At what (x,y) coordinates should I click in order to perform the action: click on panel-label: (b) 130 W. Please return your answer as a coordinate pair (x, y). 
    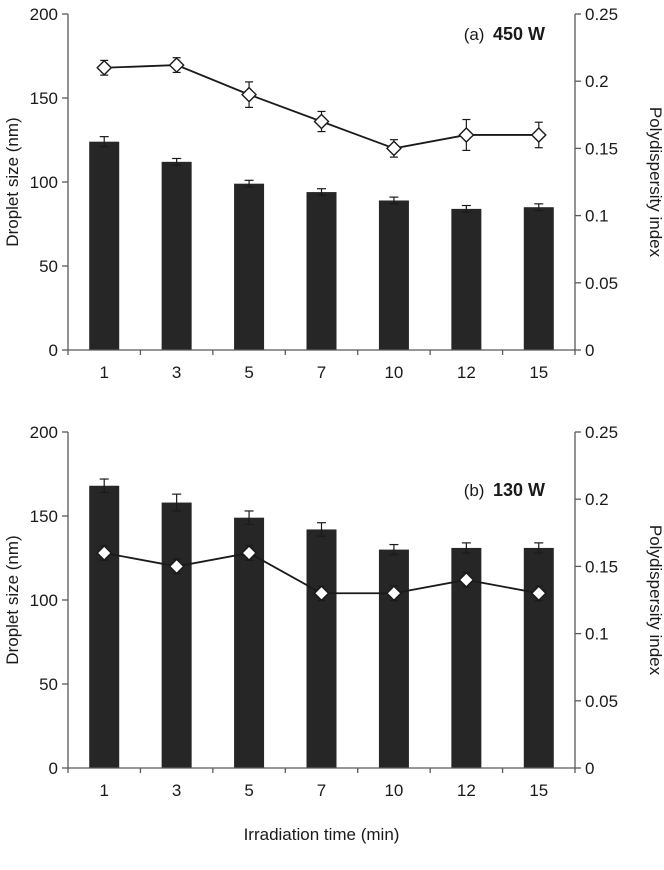
    Looking at the image, I should click on (504, 490).